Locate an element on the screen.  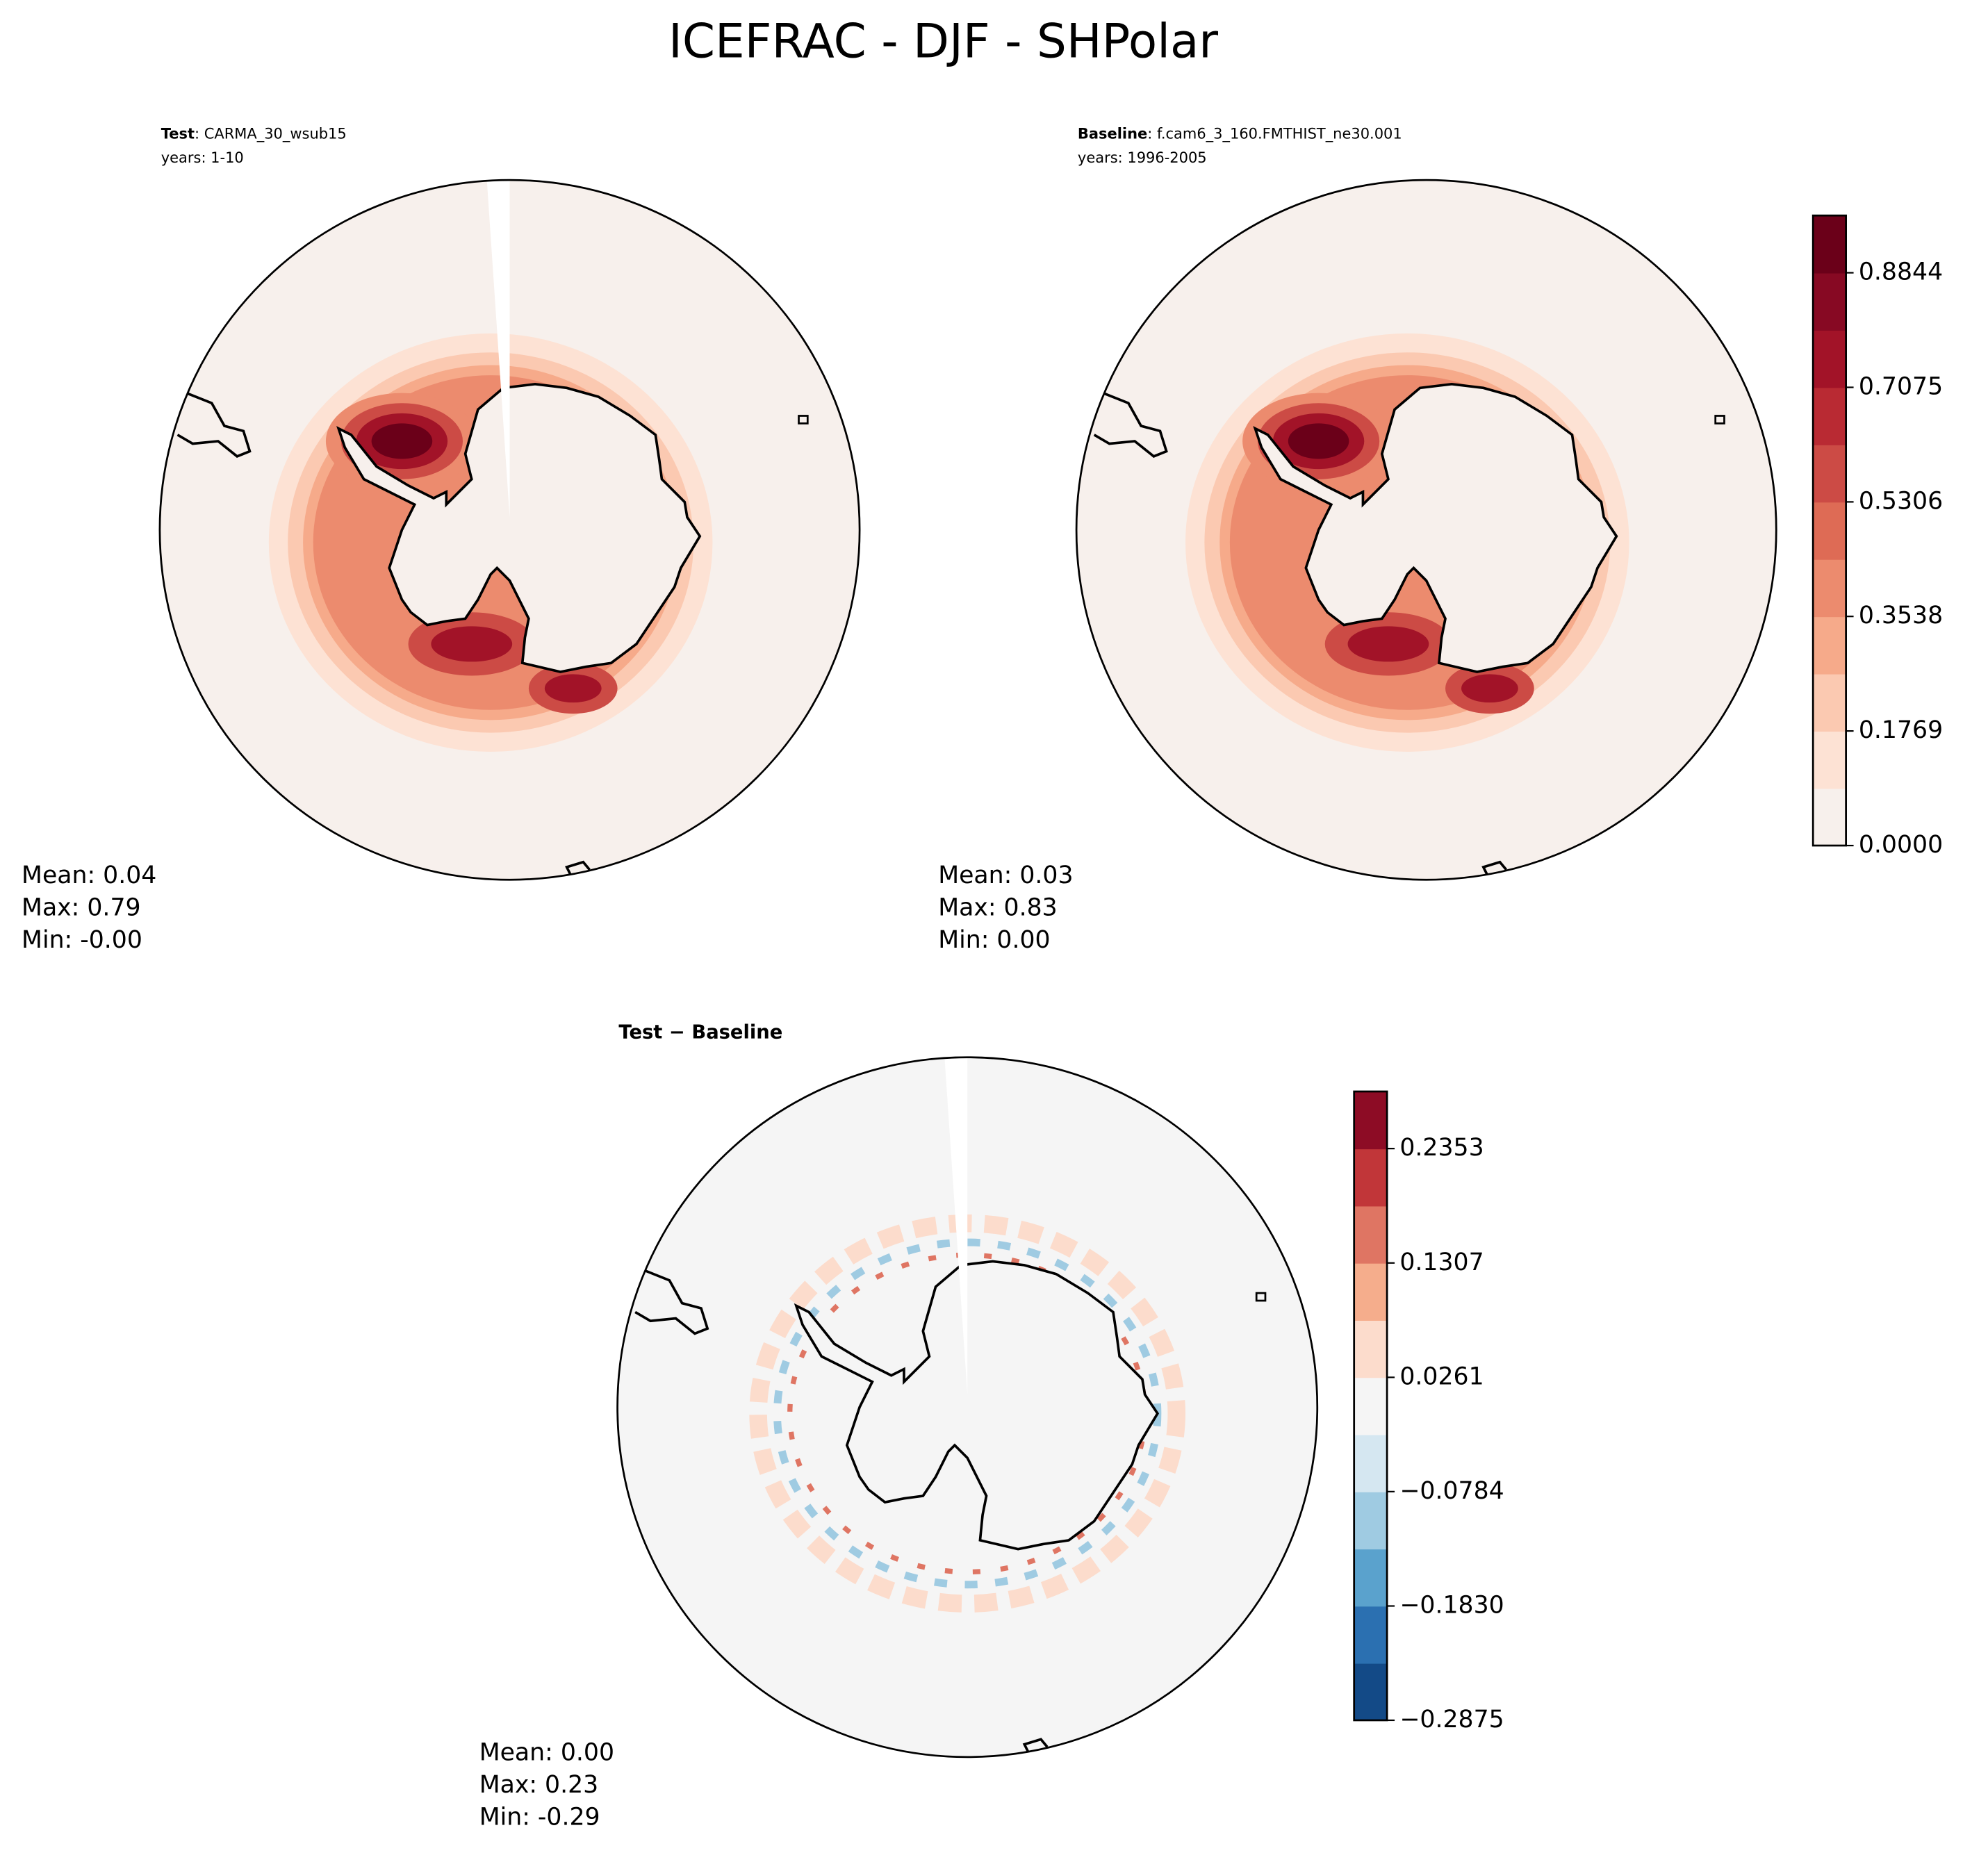
stat-text: Mean: 0.03 is located at coordinates (1005, 875).